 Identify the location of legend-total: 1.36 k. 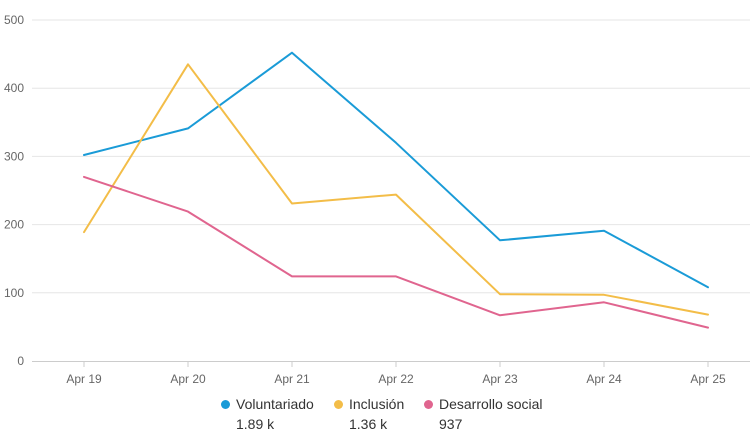
(368, 424).